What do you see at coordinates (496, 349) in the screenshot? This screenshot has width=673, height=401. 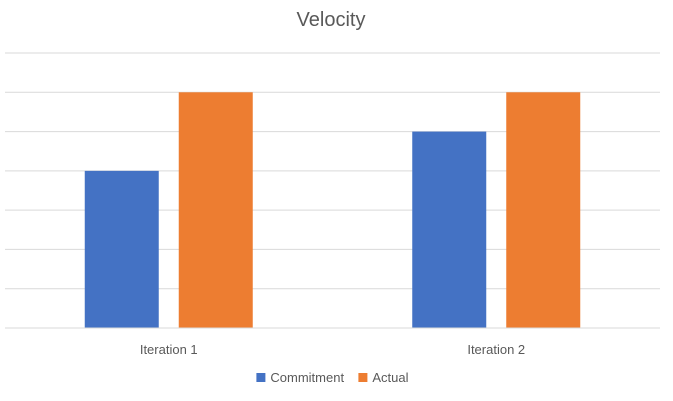 I see `x-tick-label: Iteration 2` at bounding box center [496, 349].